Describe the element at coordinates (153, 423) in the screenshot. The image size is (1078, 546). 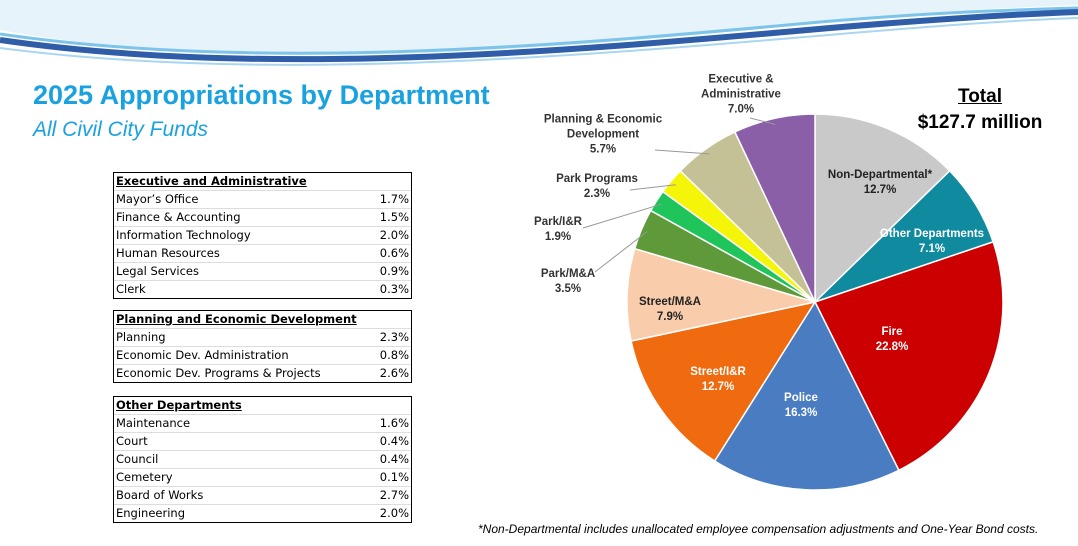
I see `cell-name: Maintenance` at that location.